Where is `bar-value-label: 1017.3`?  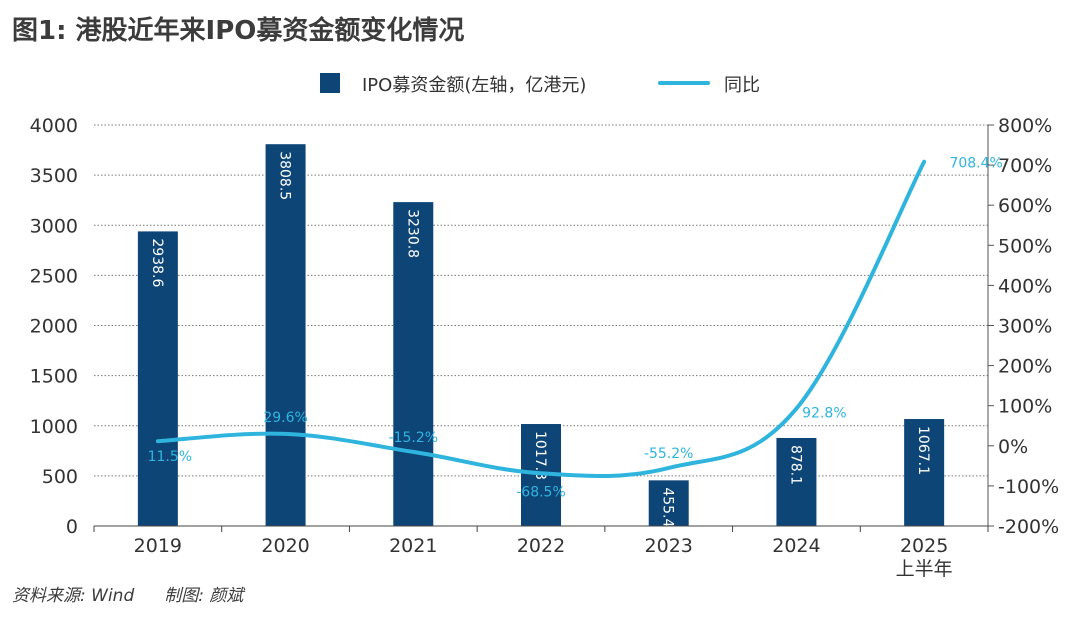
bar-value-label: 1017.3 is located at coordinates (540, 455).